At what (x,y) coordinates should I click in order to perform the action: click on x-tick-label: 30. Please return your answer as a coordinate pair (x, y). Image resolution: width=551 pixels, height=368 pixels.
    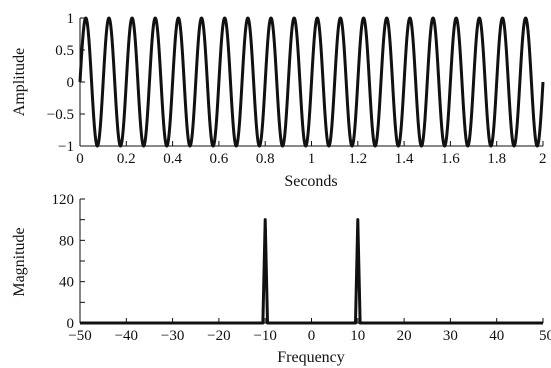
    Looking at the image, I should click on (450, 336).